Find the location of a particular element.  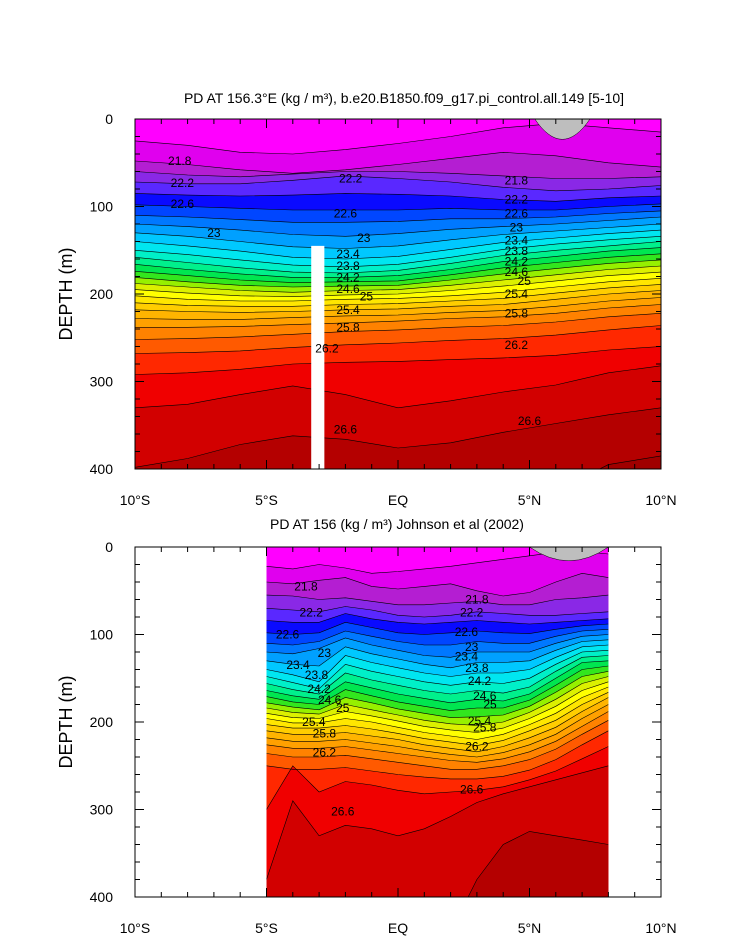

y-axis-title-observations: DEPTH (m) is located at coordinates (66, 722).